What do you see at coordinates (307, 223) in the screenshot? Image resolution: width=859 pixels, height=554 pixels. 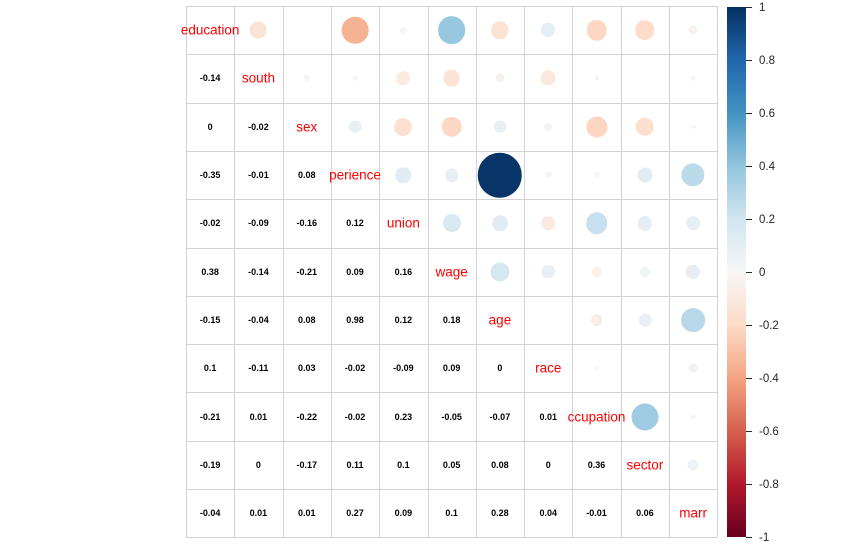 I see `corr-value: -0.16` at bounding box center [307, 223].